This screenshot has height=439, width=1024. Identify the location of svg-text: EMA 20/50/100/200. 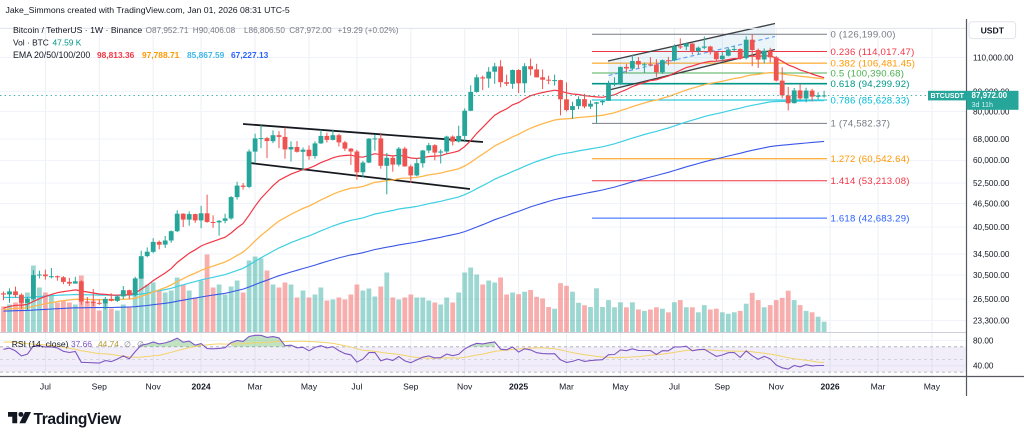
(51, 55).